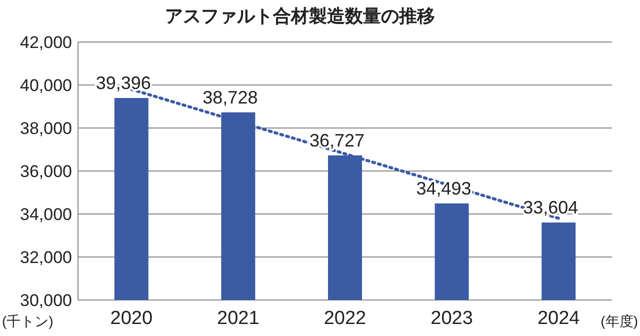 This screenshot has height=336, width=640. Describe the element at coordinates (131, 318) in the screenshot. I see `x-tick-label: 2020` at that location.